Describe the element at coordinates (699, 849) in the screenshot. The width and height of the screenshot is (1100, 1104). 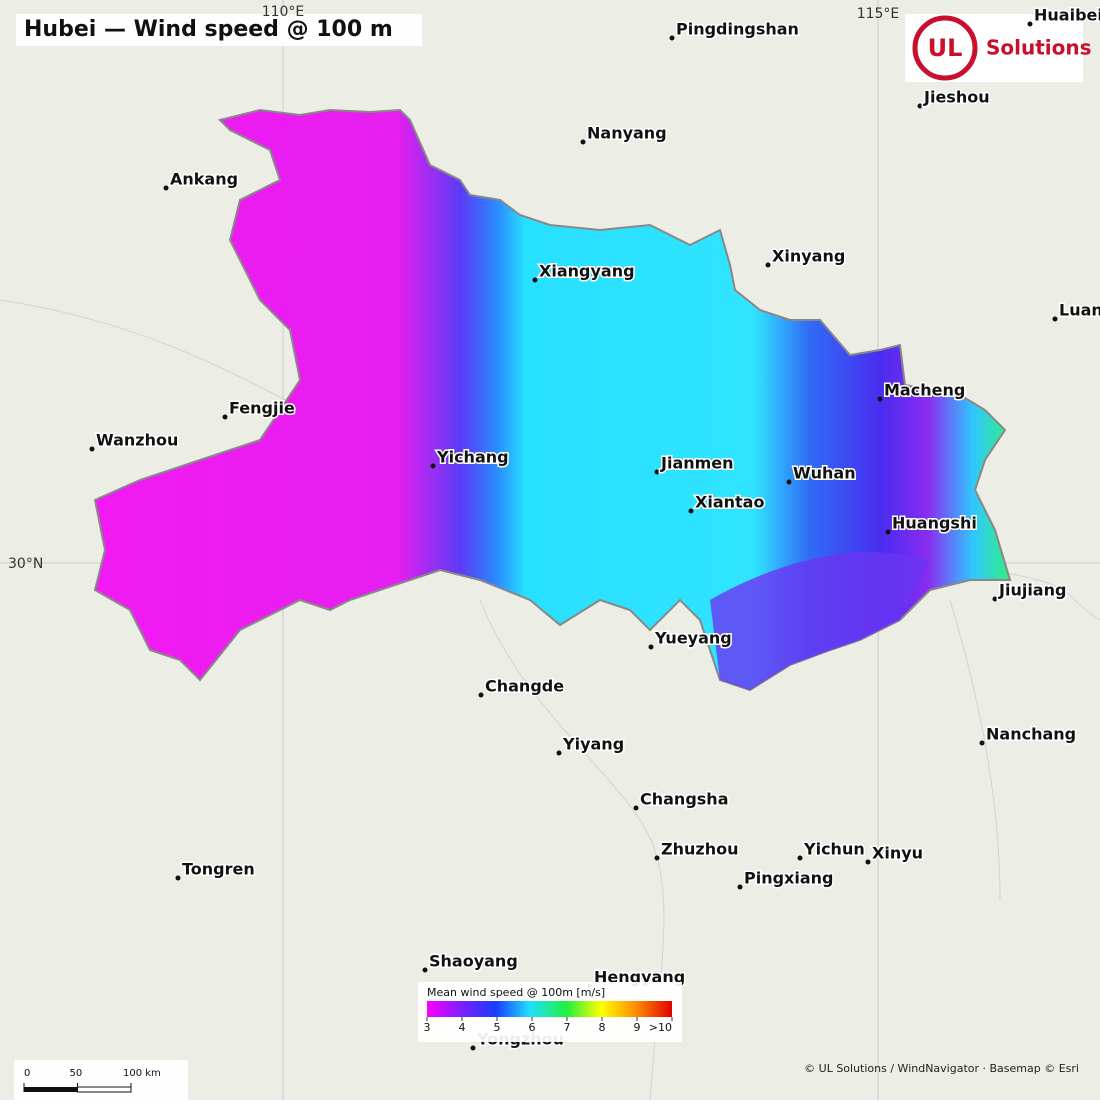
I see `city-label: Zhuzhou` at that location.